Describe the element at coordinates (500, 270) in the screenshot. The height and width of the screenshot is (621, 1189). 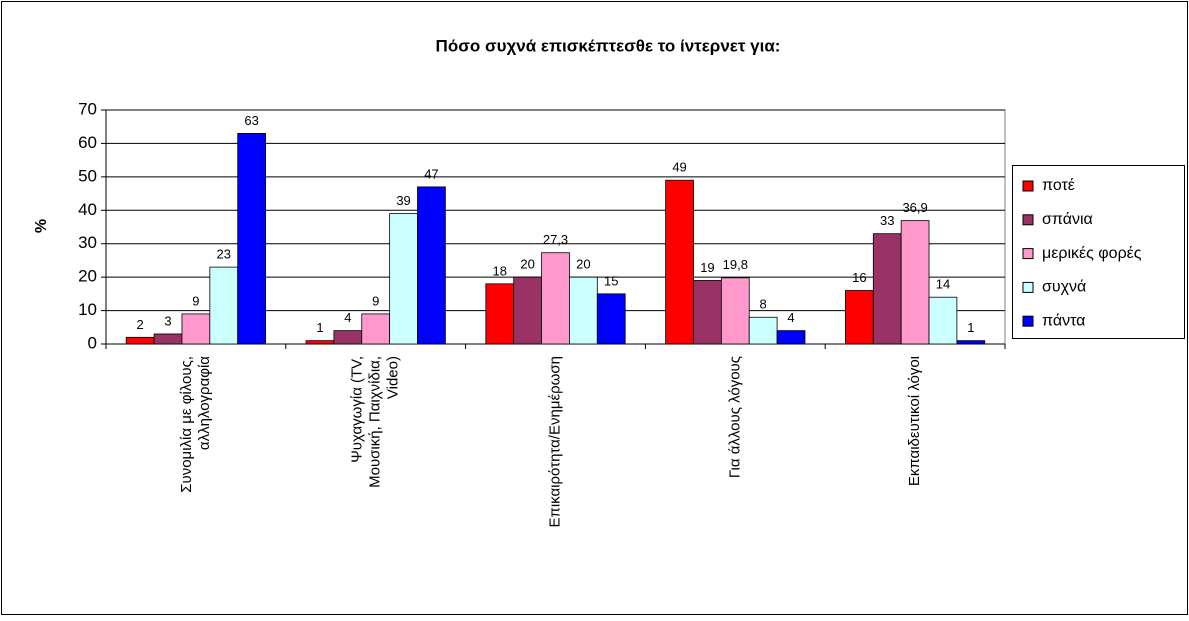
I see `data-label: 18` at that location.